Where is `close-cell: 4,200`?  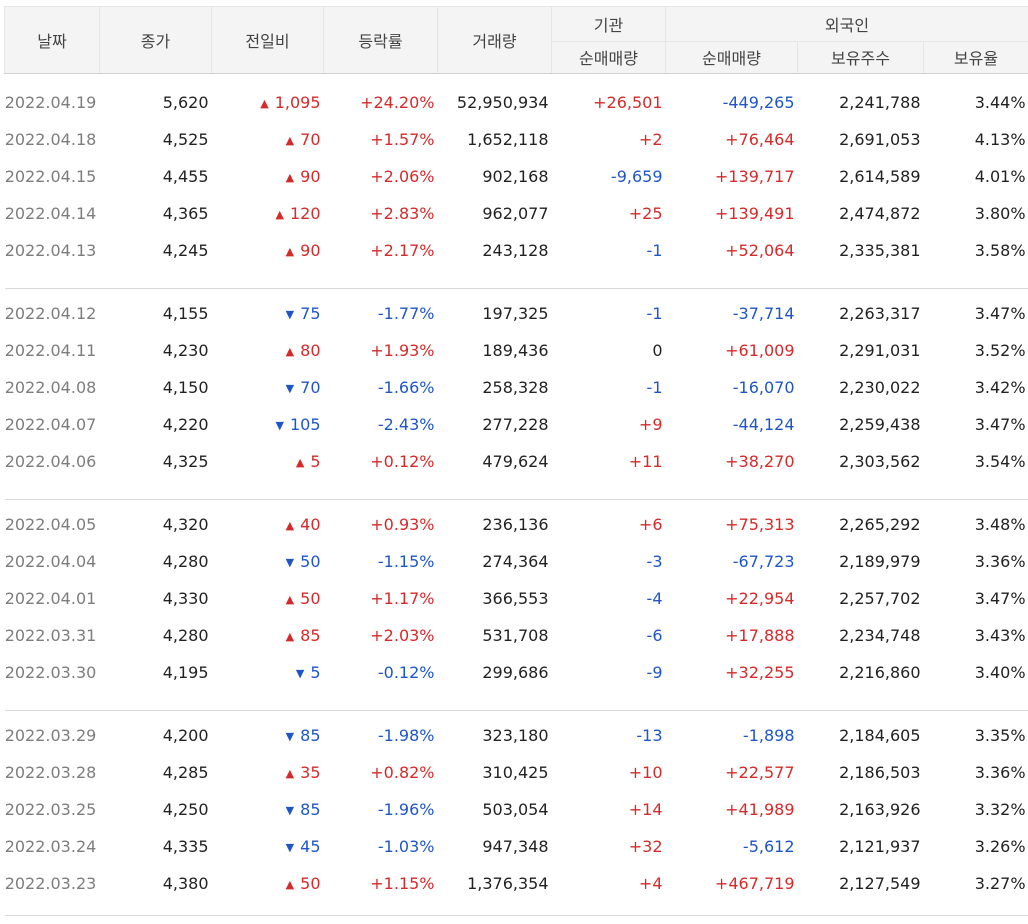 close-cell: 4,200 is located at coordinates (185, 735).